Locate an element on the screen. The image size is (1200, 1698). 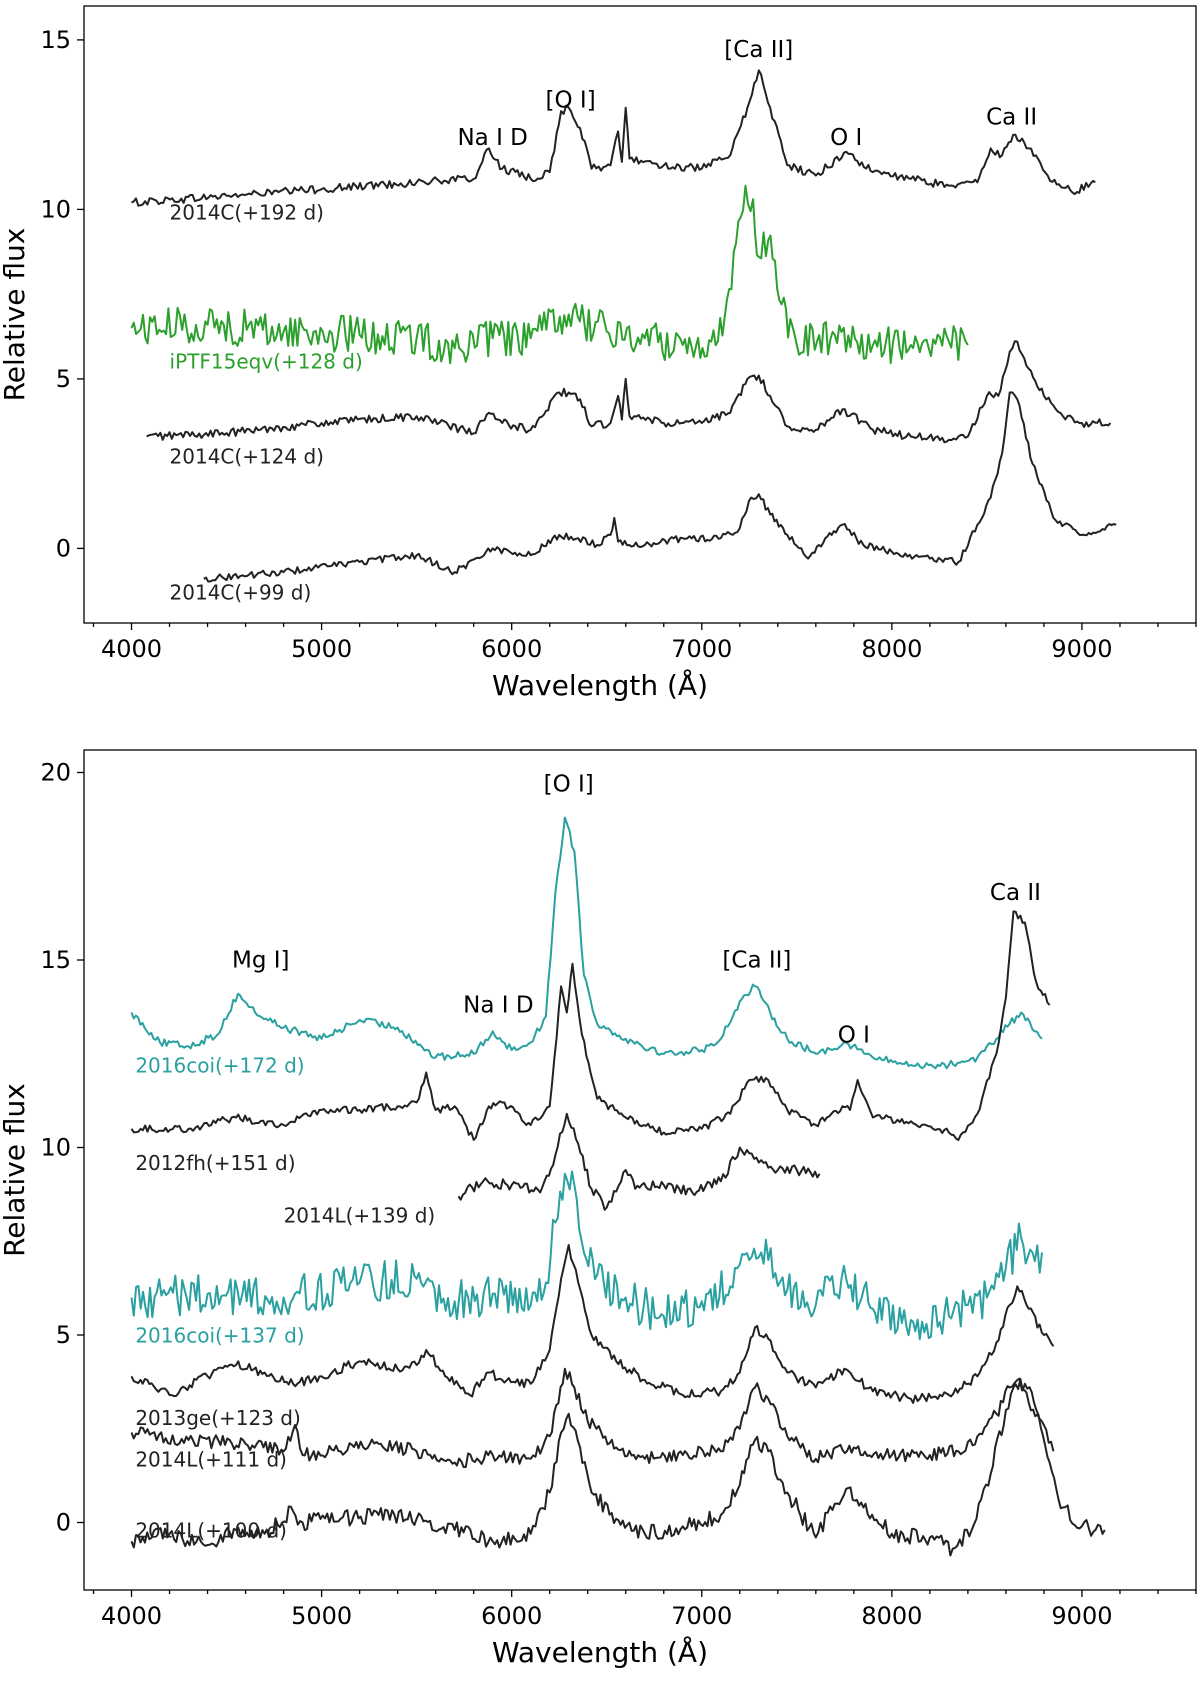
spectrum-label: iPTF15eqv(+128 d) is located at coordinates (266, 362).